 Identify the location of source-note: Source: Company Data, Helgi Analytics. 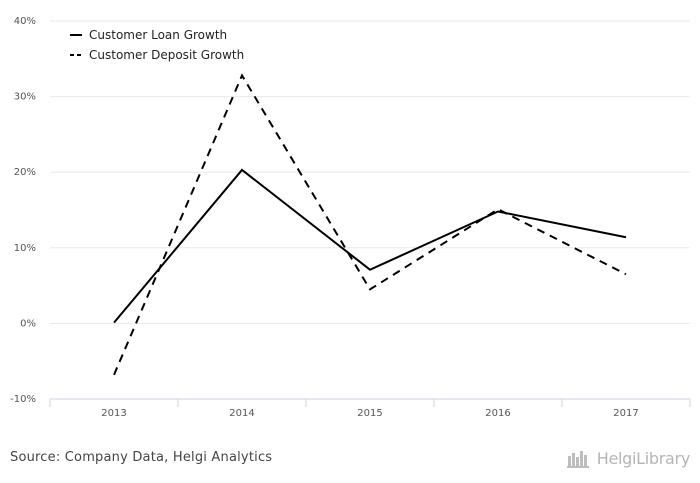
(141, 457).